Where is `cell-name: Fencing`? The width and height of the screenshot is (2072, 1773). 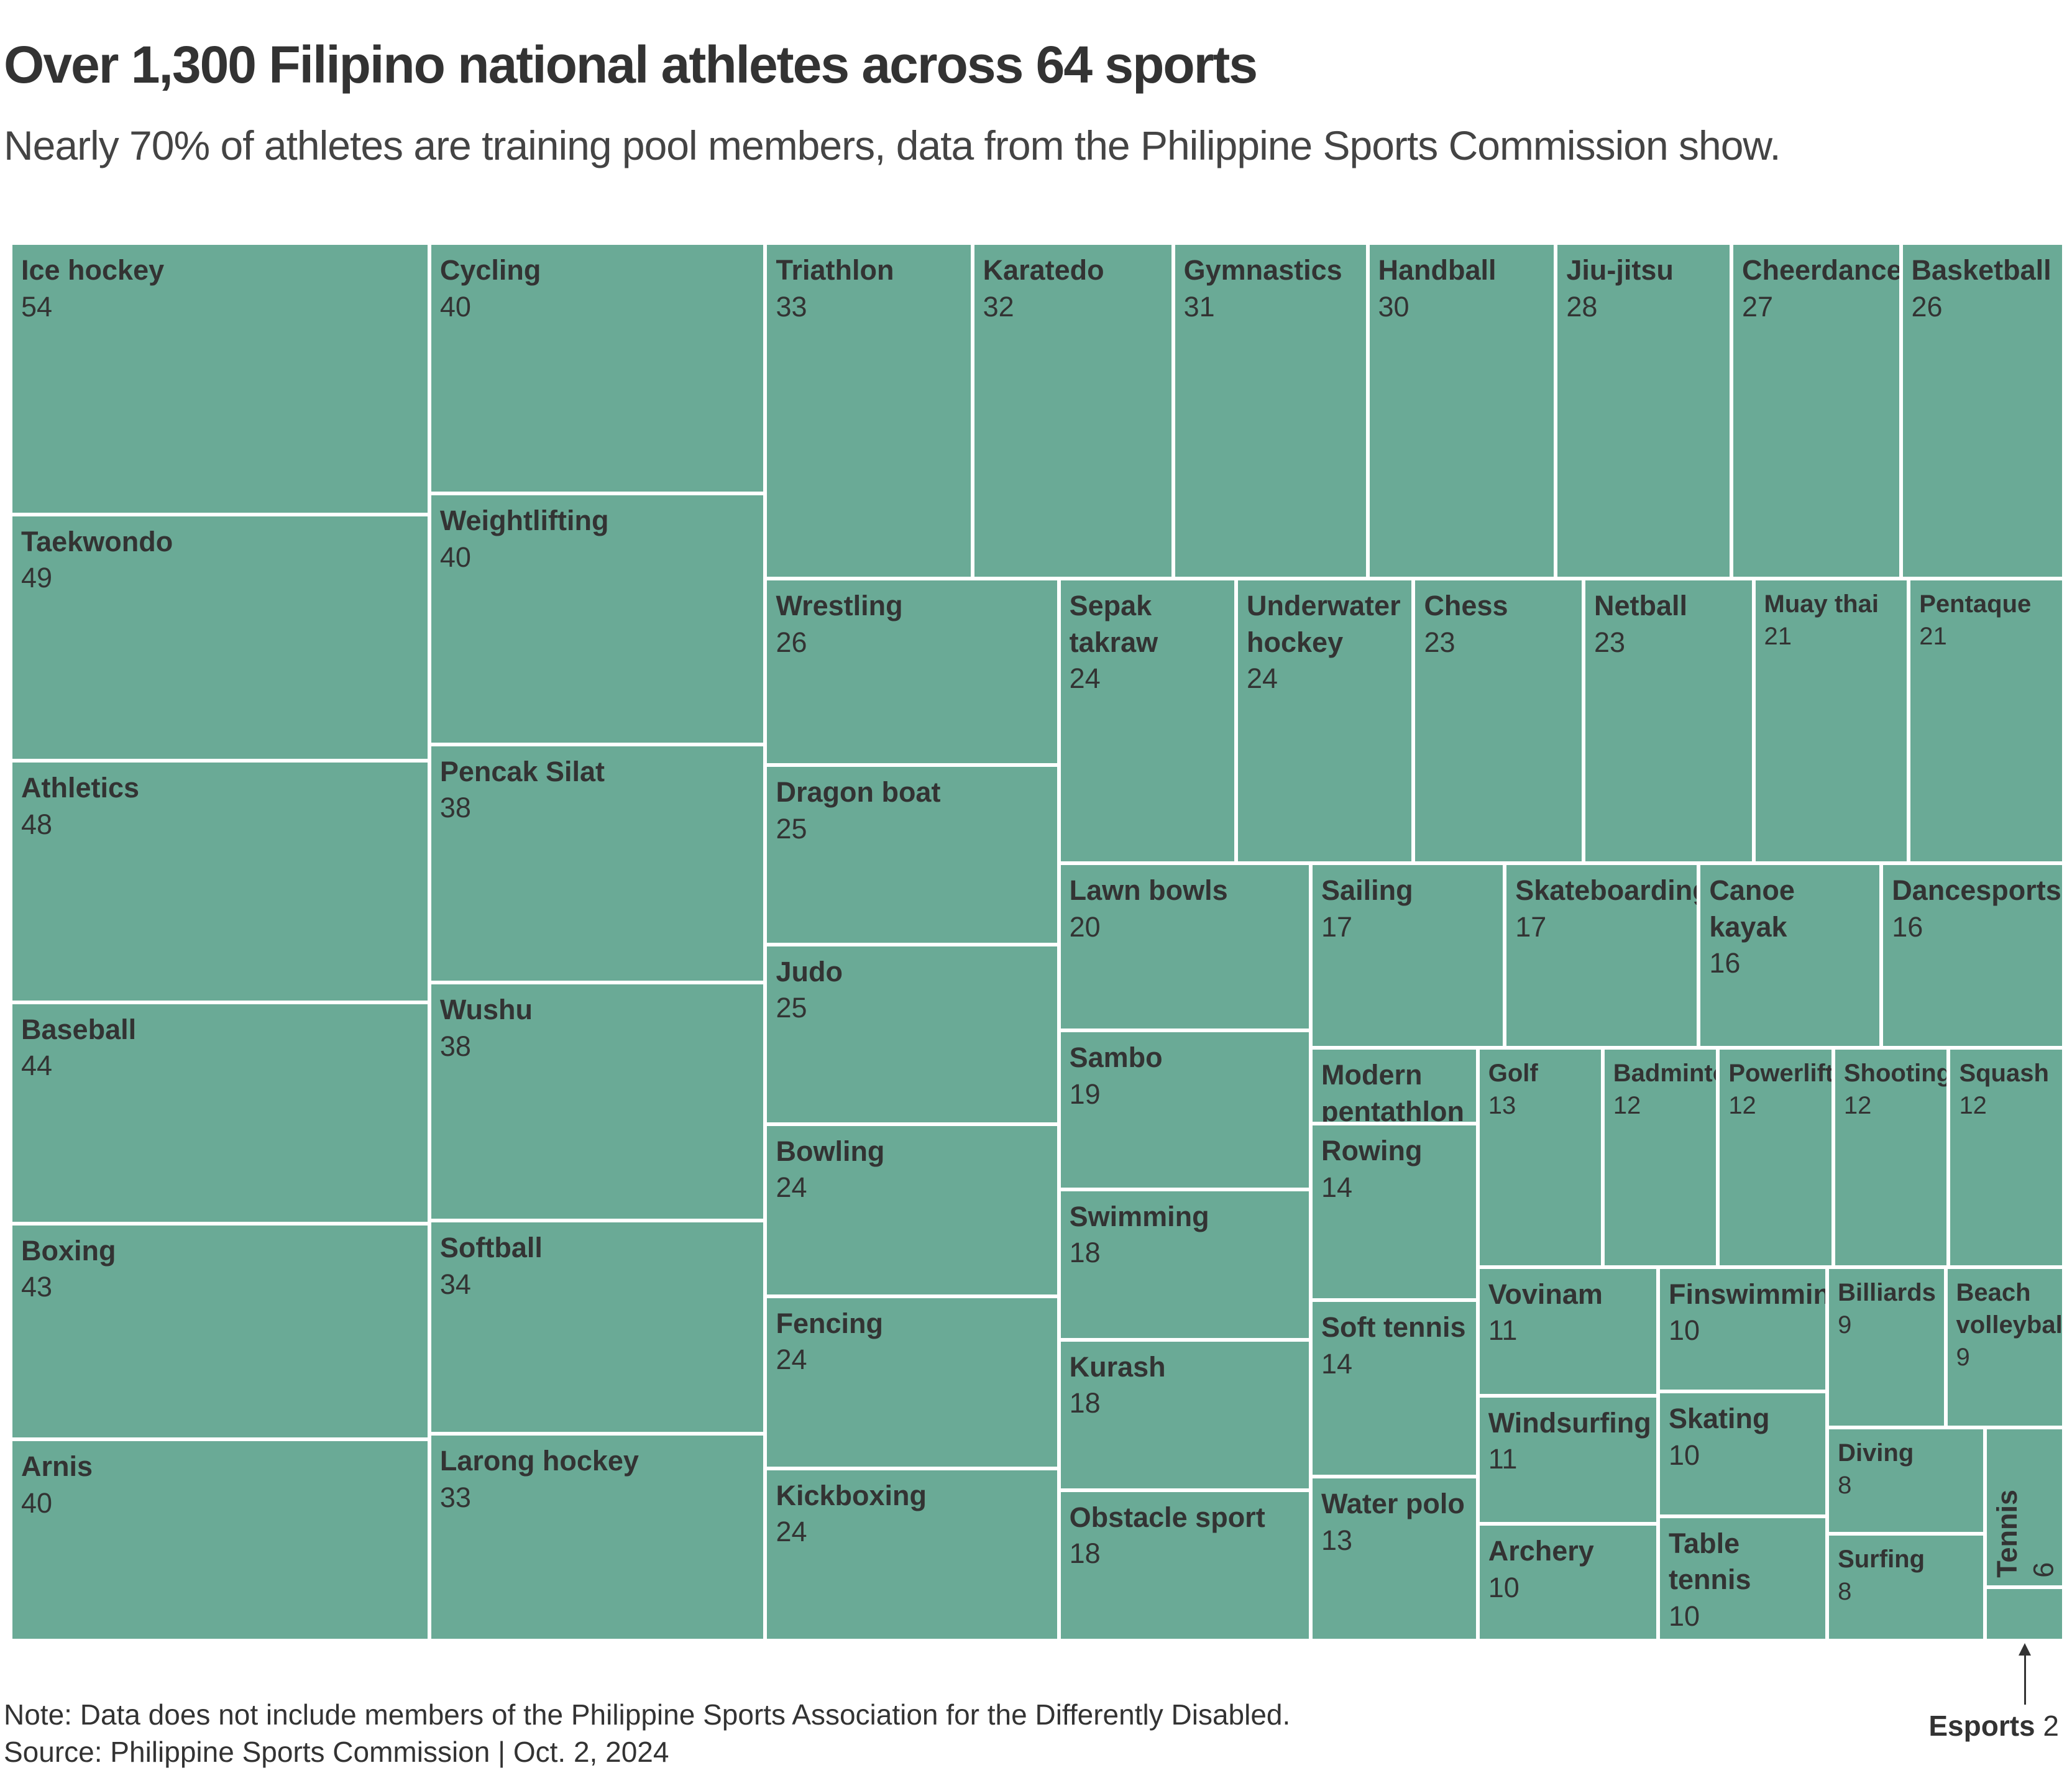 cell-name: Fencing is located at coordinates (829, 1323).